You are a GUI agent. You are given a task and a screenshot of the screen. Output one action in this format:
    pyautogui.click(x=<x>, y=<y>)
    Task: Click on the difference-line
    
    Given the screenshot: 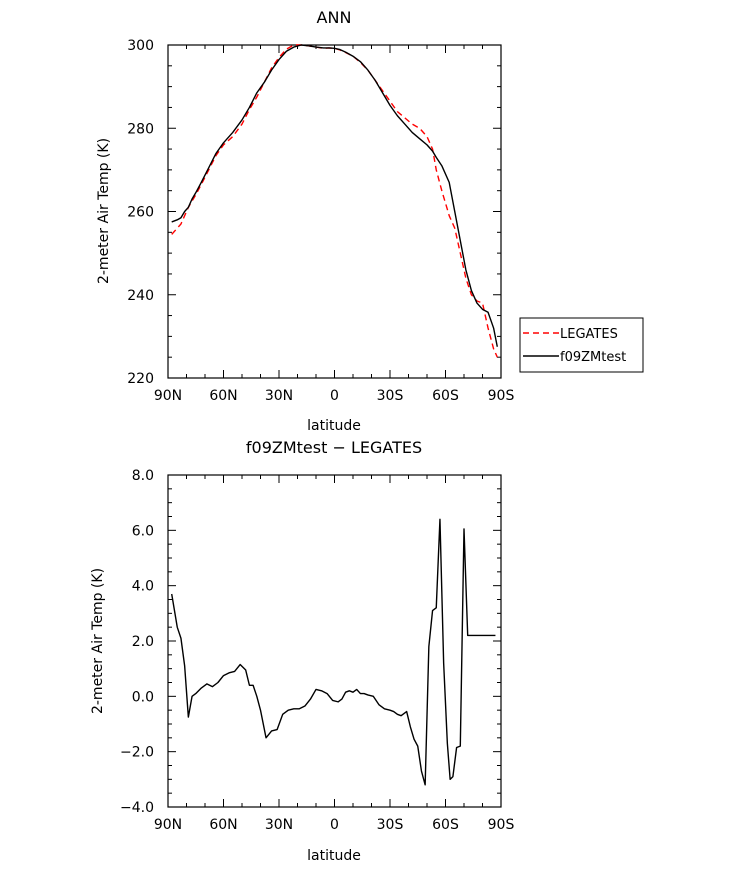 What is the action you would take?
    pyautogui.click(x=333, y=652)
    